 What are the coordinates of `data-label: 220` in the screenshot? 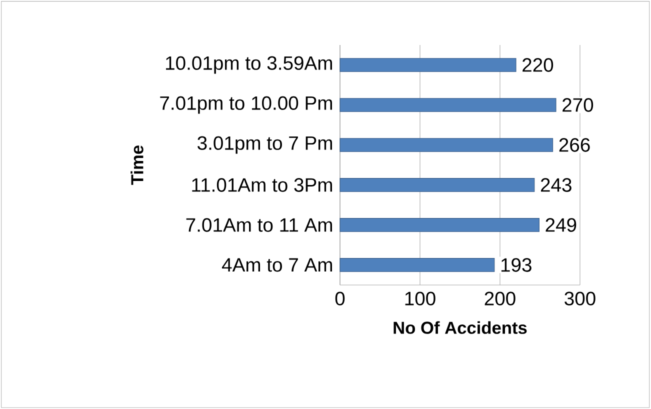 It's located at (538, 65).